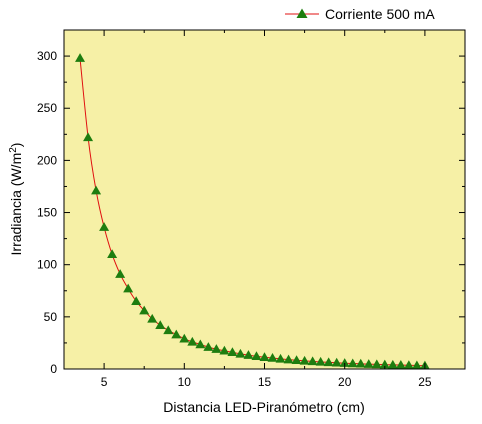 This screenshot has height=424, width=482. What do you see at coordinates (16, 204) in the screenshot?
I see `y-axis-title-main: Irradiancia (W/m` at bounding box center [16, 204].